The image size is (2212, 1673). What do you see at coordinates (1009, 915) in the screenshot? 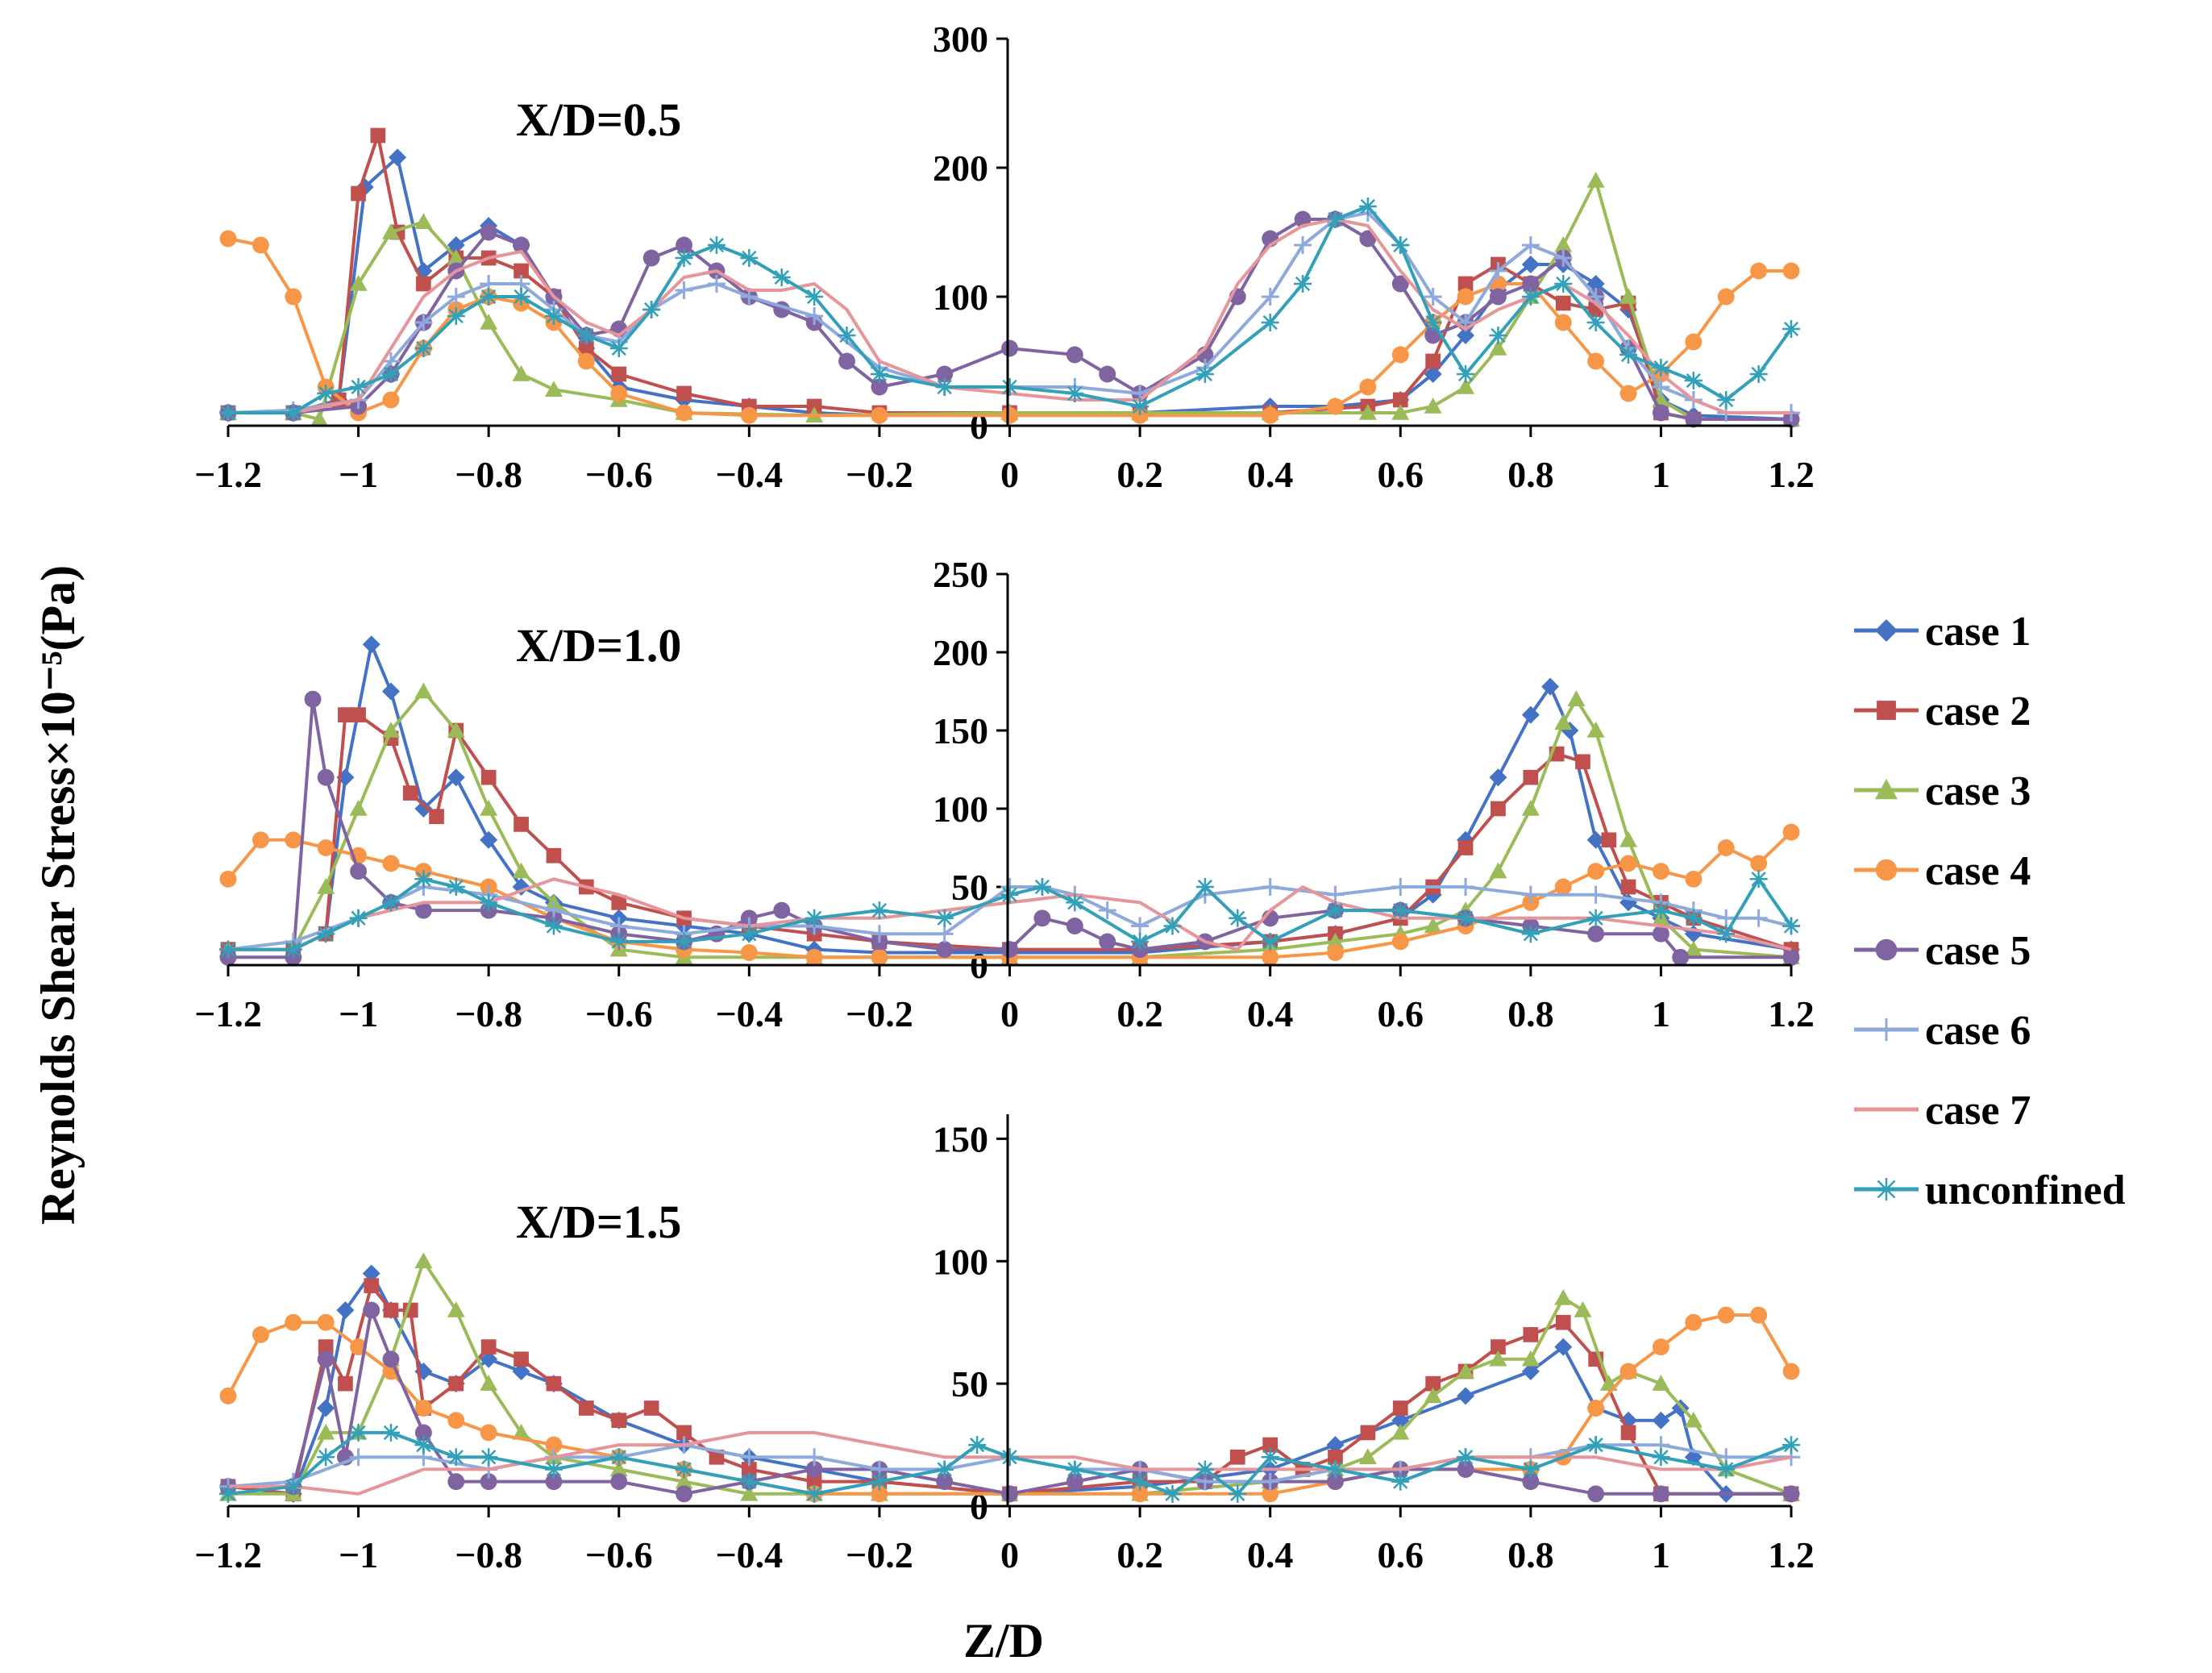
I see `series-unconfined` at bounding box center [1009, 915].